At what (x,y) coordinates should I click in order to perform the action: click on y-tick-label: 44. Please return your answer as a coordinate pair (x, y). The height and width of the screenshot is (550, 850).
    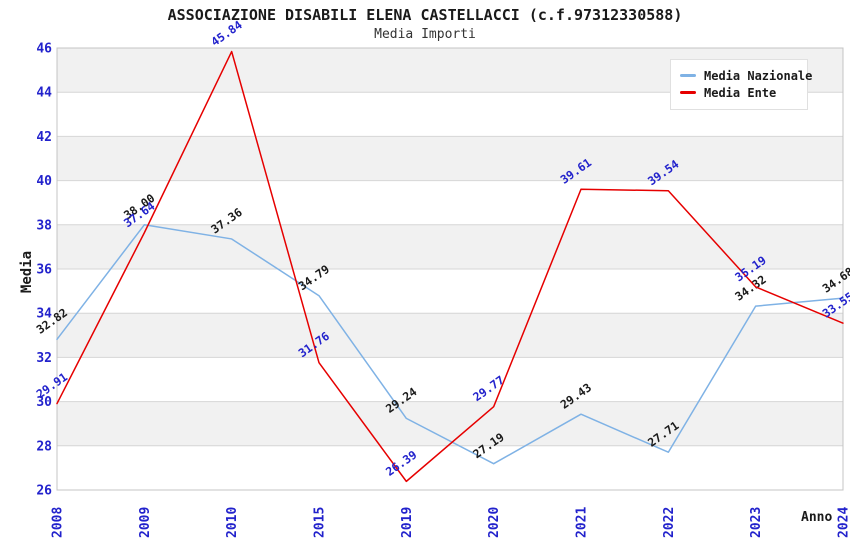
    Looking at the image, I should click on (44, 93).